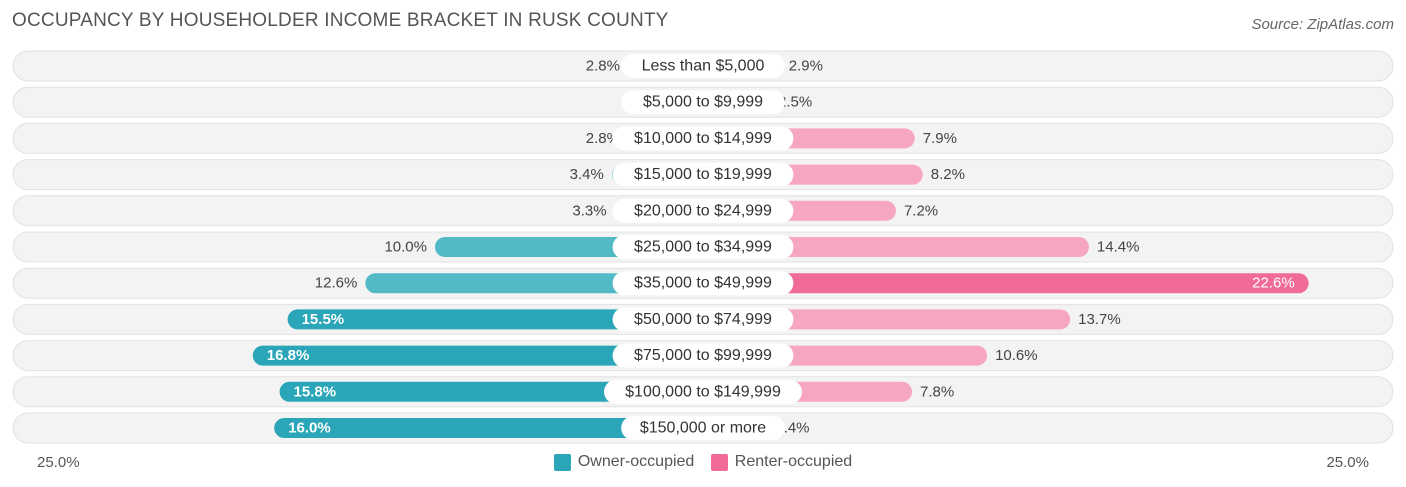 Image resolution: width=1406 pixels, height=487 pixels. What do you see at coordinates (589, 210) in the screenshot?
I see `owner-value-label: 3.3%` at bounding box center [589, 210].